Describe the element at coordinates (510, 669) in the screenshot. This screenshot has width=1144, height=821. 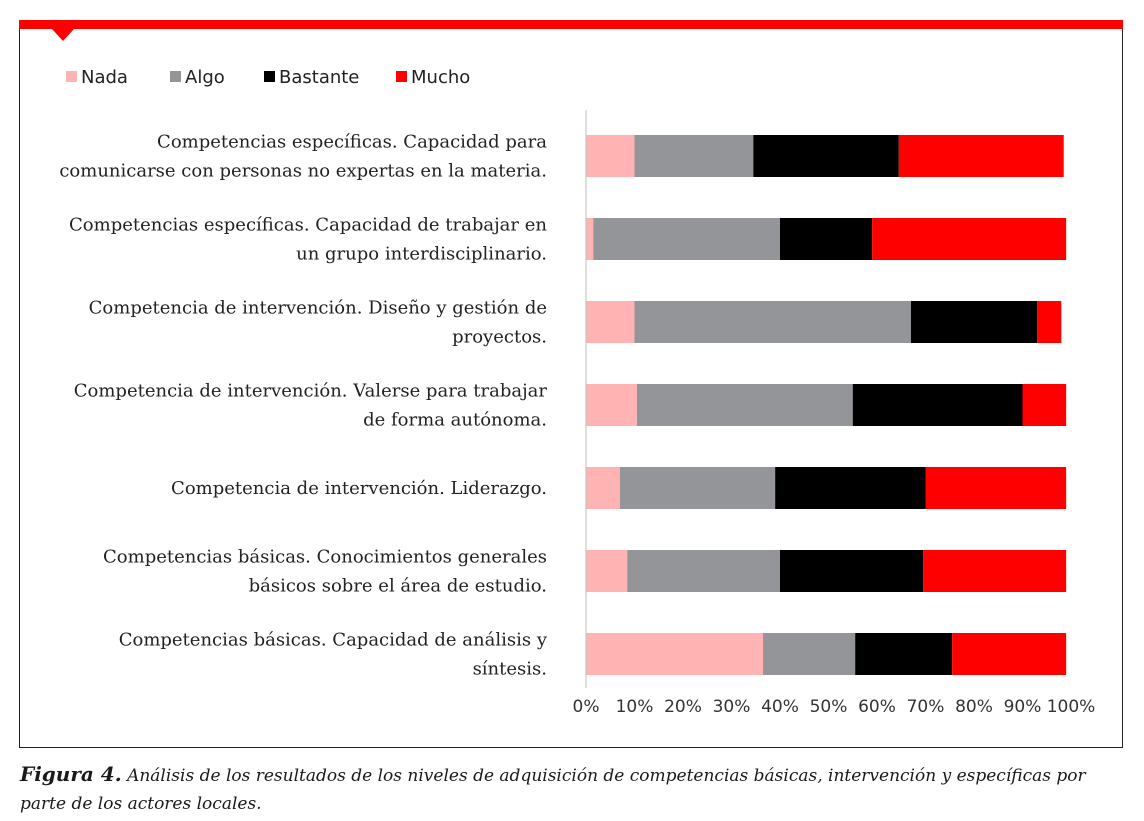
I see `category-label: síntesis.` at that location.